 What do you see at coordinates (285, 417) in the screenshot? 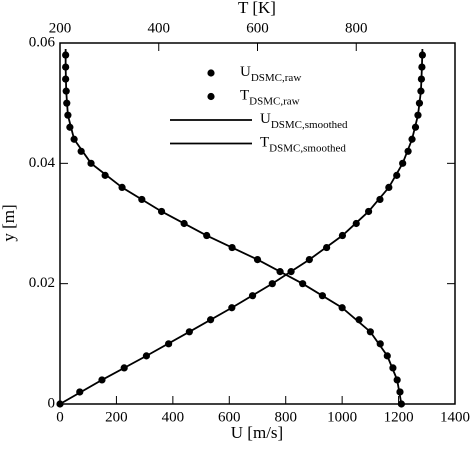
I see `x-tick-label: 800` at bounding box center [285, 417].